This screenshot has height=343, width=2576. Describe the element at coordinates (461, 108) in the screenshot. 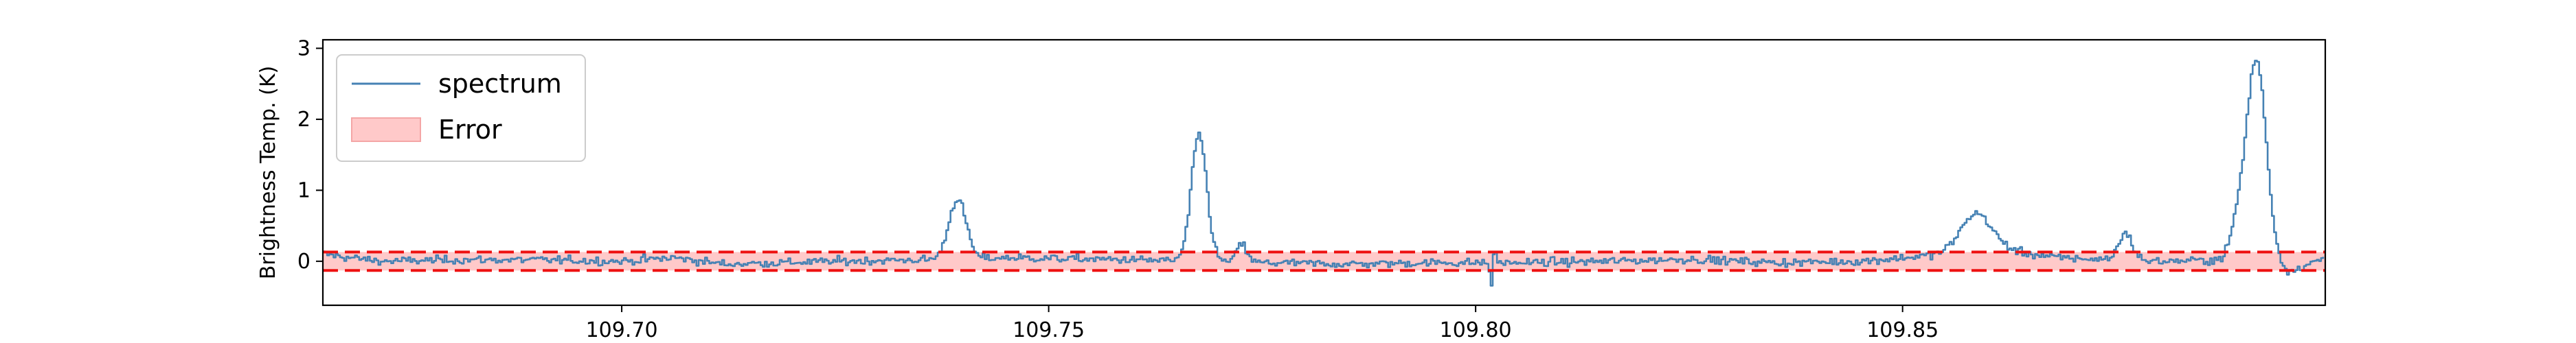

I see `legend: spectrum Error` at that location.